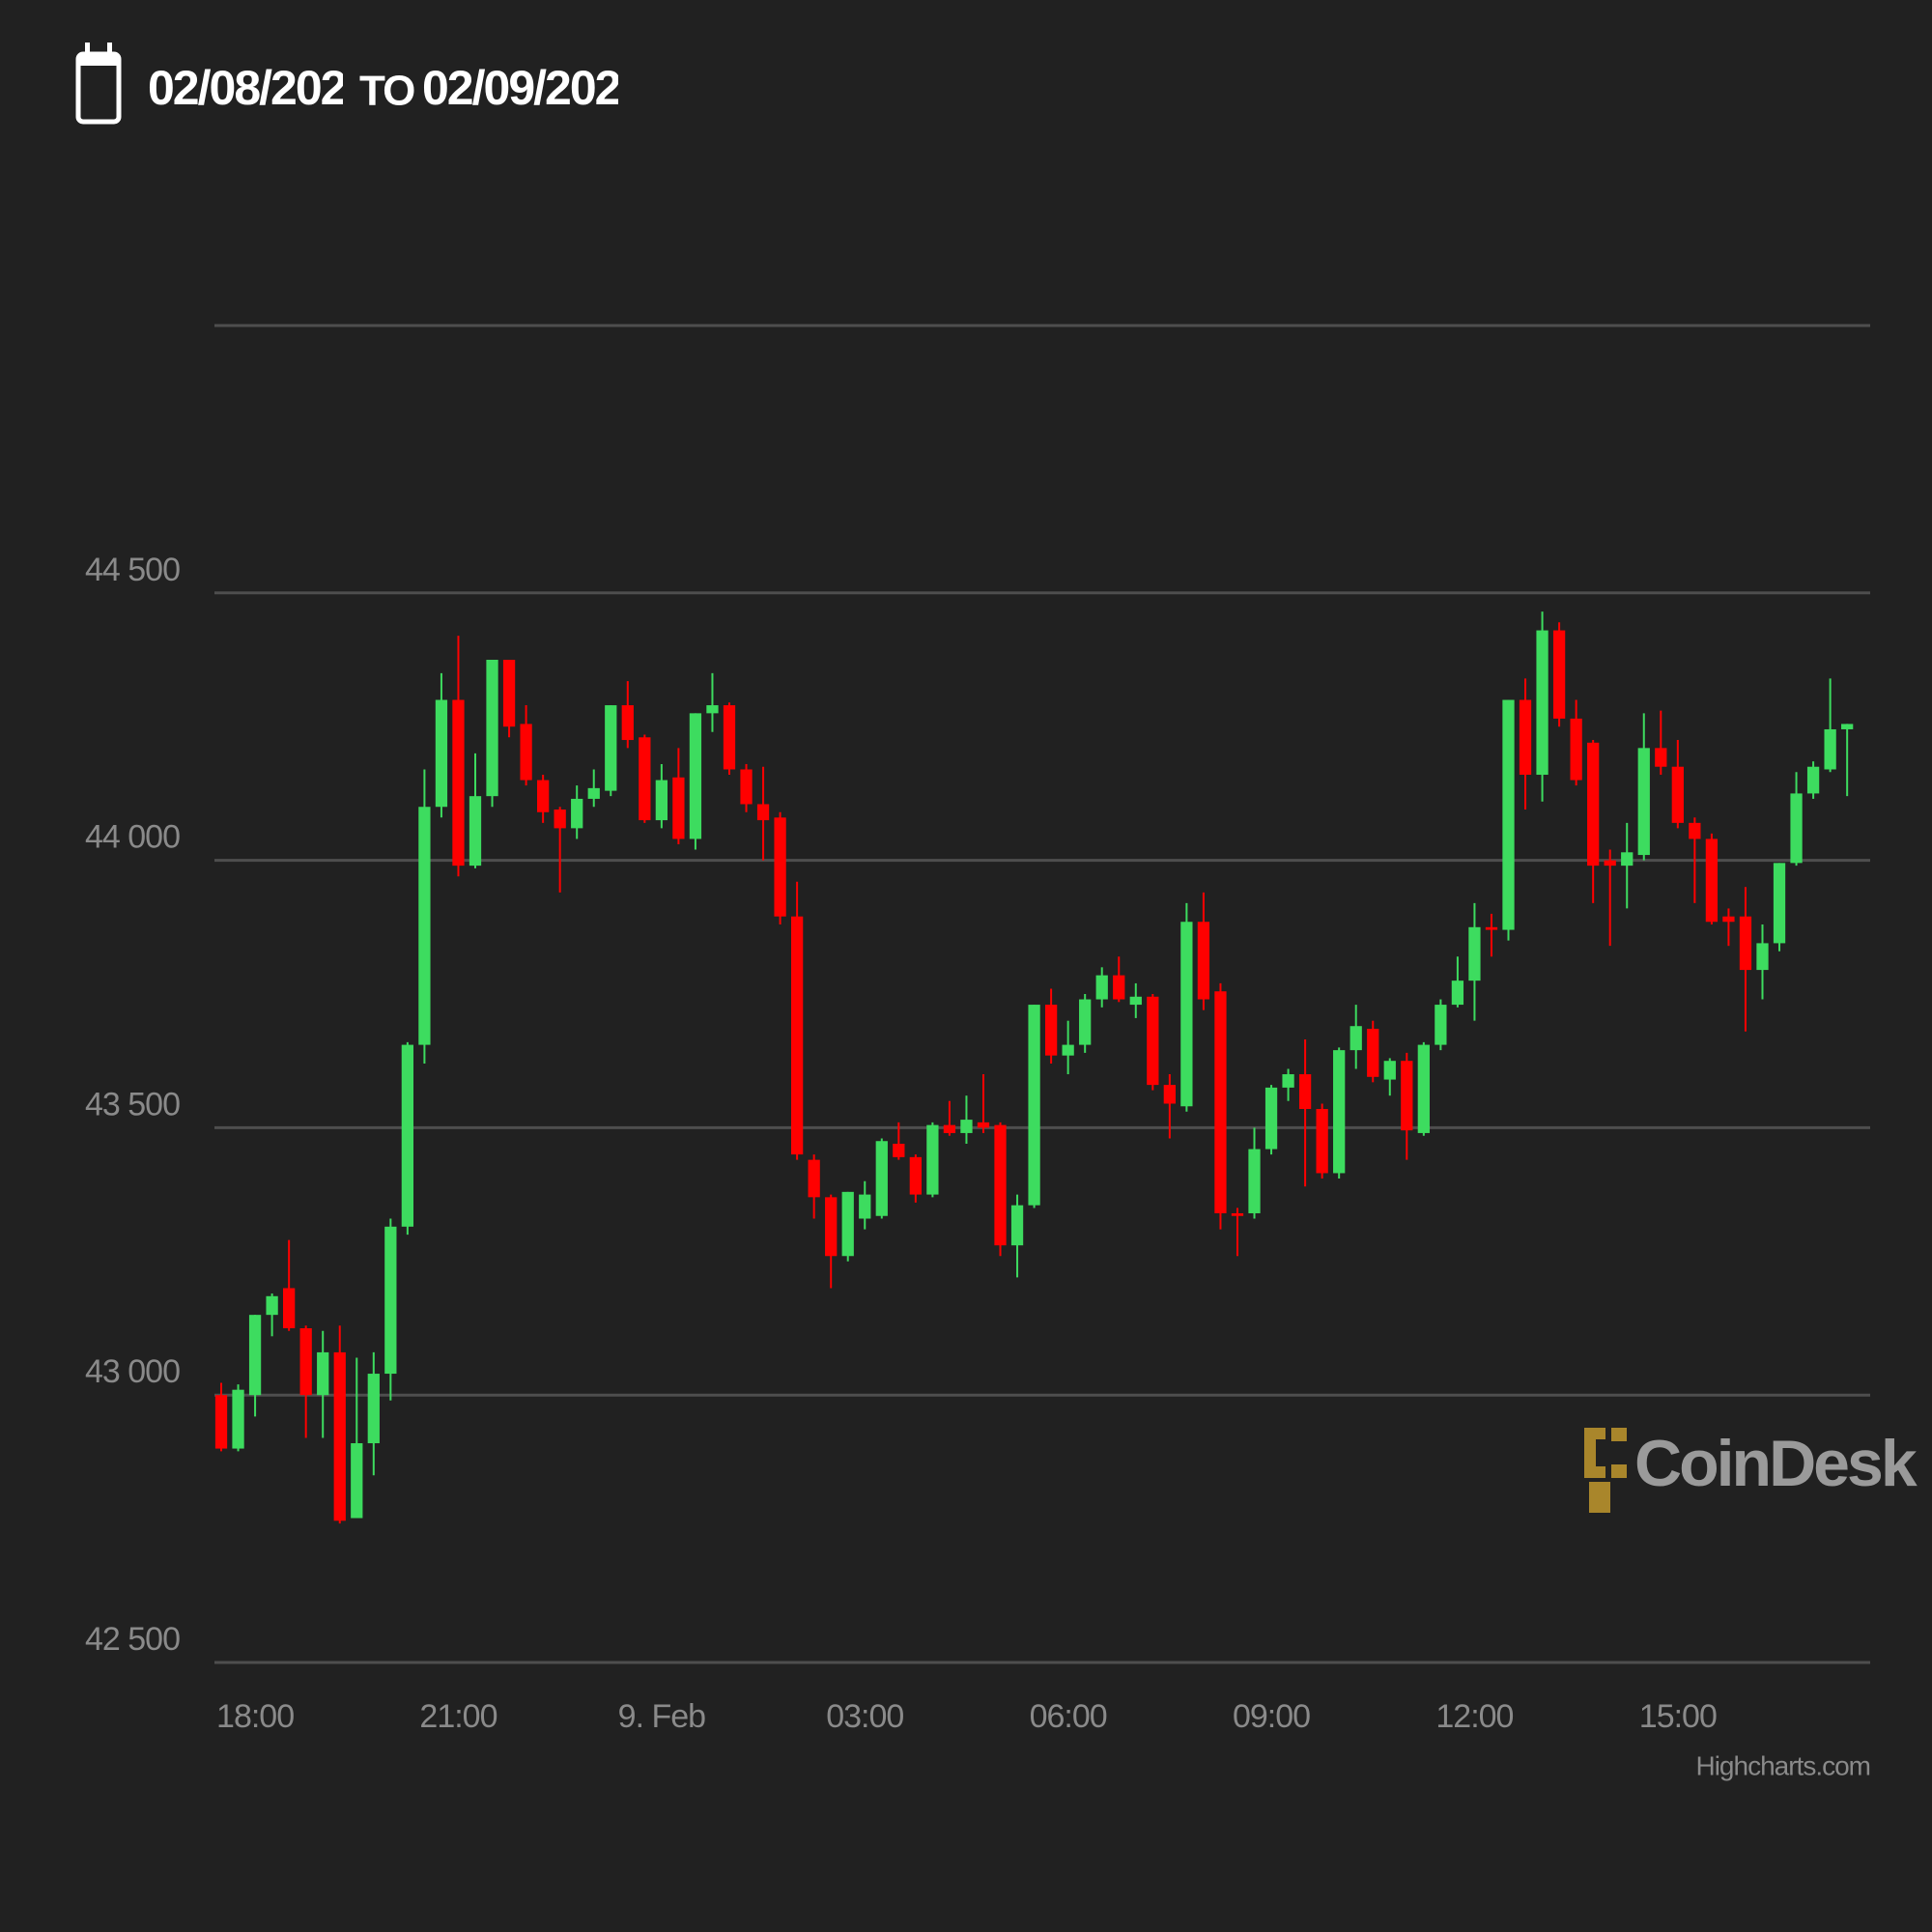 The image size is (1932, 1932). Describe the element at coordinates (132, 1104) in the screenshot. I see `y-tick-label: 43 500` at that location.